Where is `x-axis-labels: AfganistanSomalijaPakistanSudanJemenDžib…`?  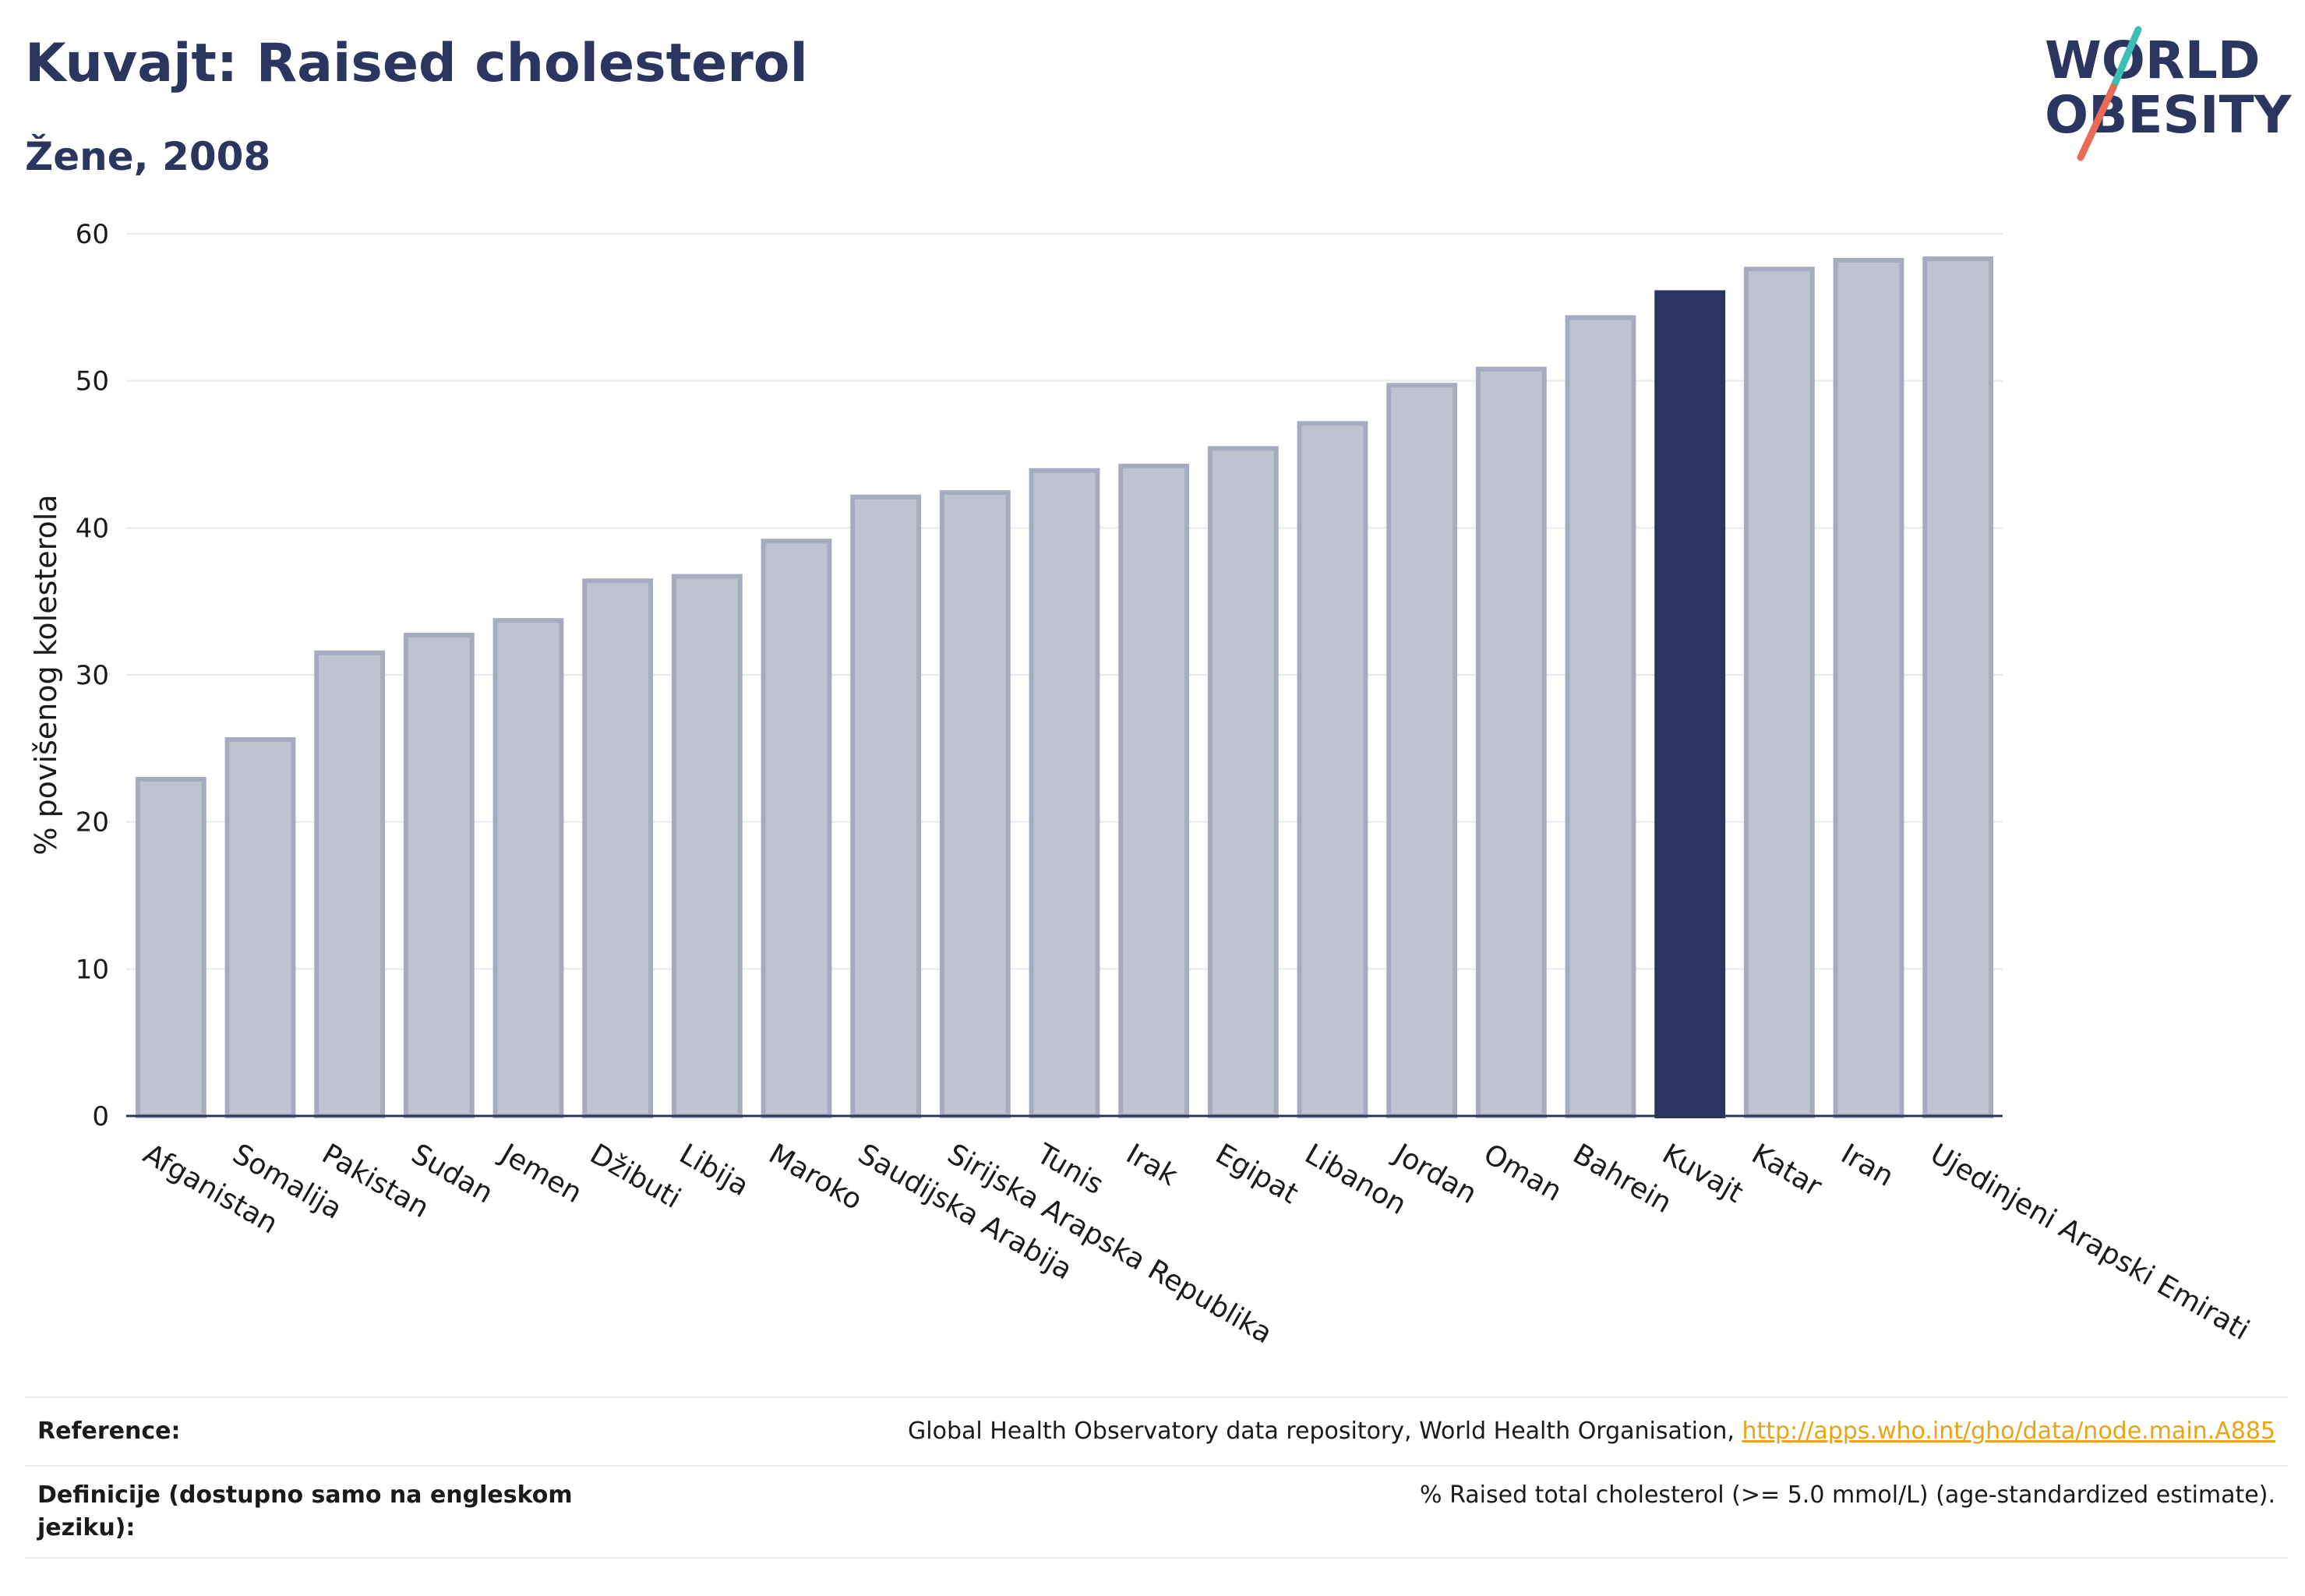
x-axis-labels: AfganistanSomalijaPakistanSudanJemenDžib… is located at coordinates (1196, 1243).